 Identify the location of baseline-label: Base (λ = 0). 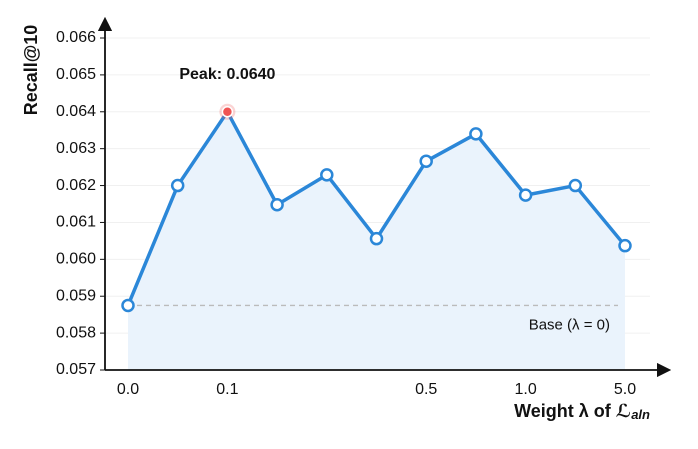
(569, 324).